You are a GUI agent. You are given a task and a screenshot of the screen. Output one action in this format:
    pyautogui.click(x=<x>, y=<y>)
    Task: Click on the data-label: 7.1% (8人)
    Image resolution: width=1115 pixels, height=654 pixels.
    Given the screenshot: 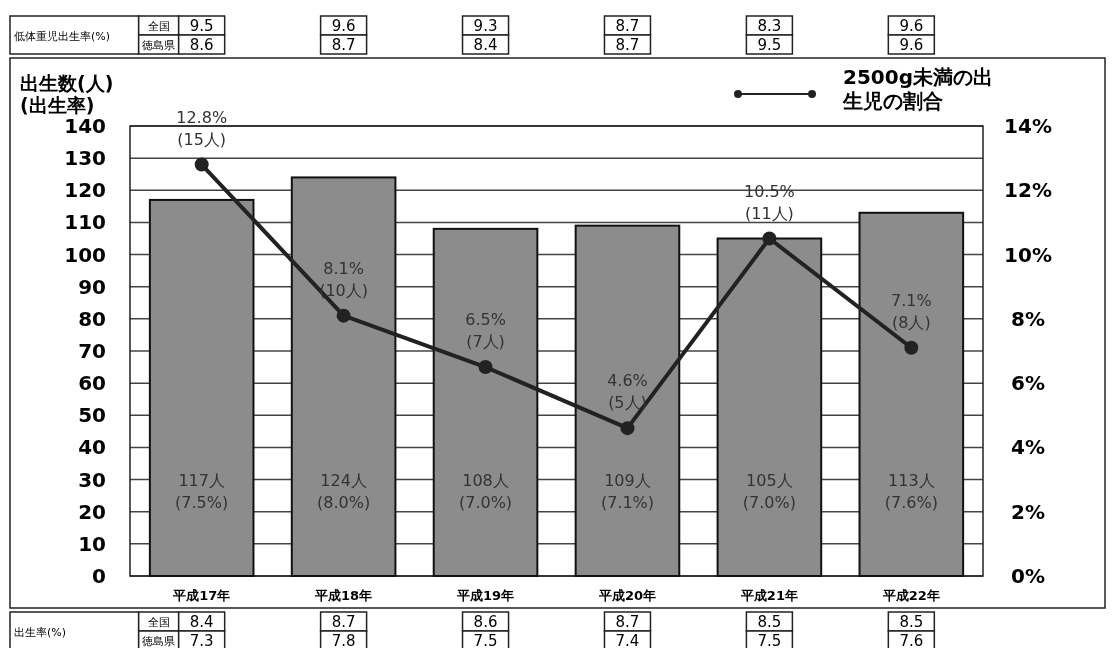 What is the action you would take?
    pyautogui.click(x=911, y=311)
    